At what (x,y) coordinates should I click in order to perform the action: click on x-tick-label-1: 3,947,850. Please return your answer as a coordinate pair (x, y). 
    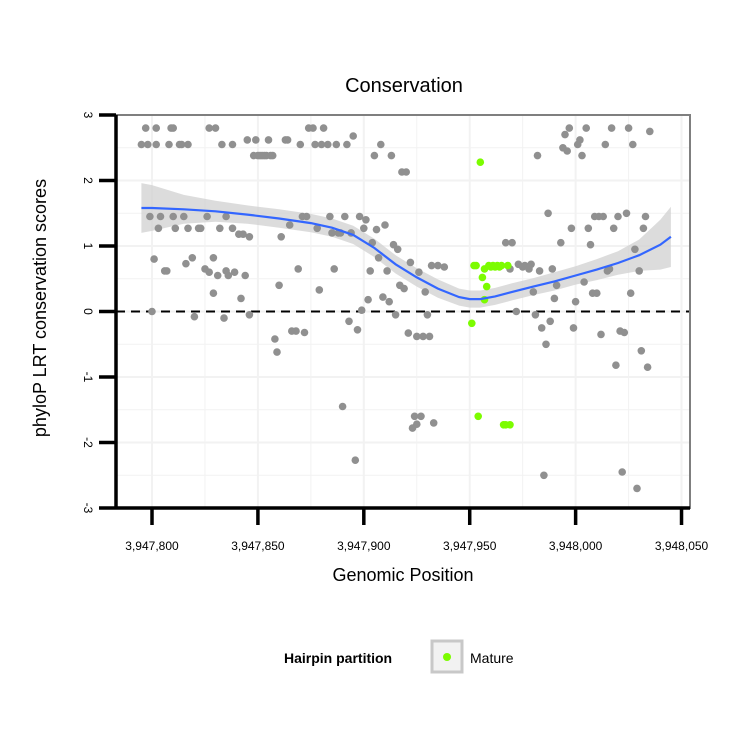
    Looking at the image, I should click on (258, 546).